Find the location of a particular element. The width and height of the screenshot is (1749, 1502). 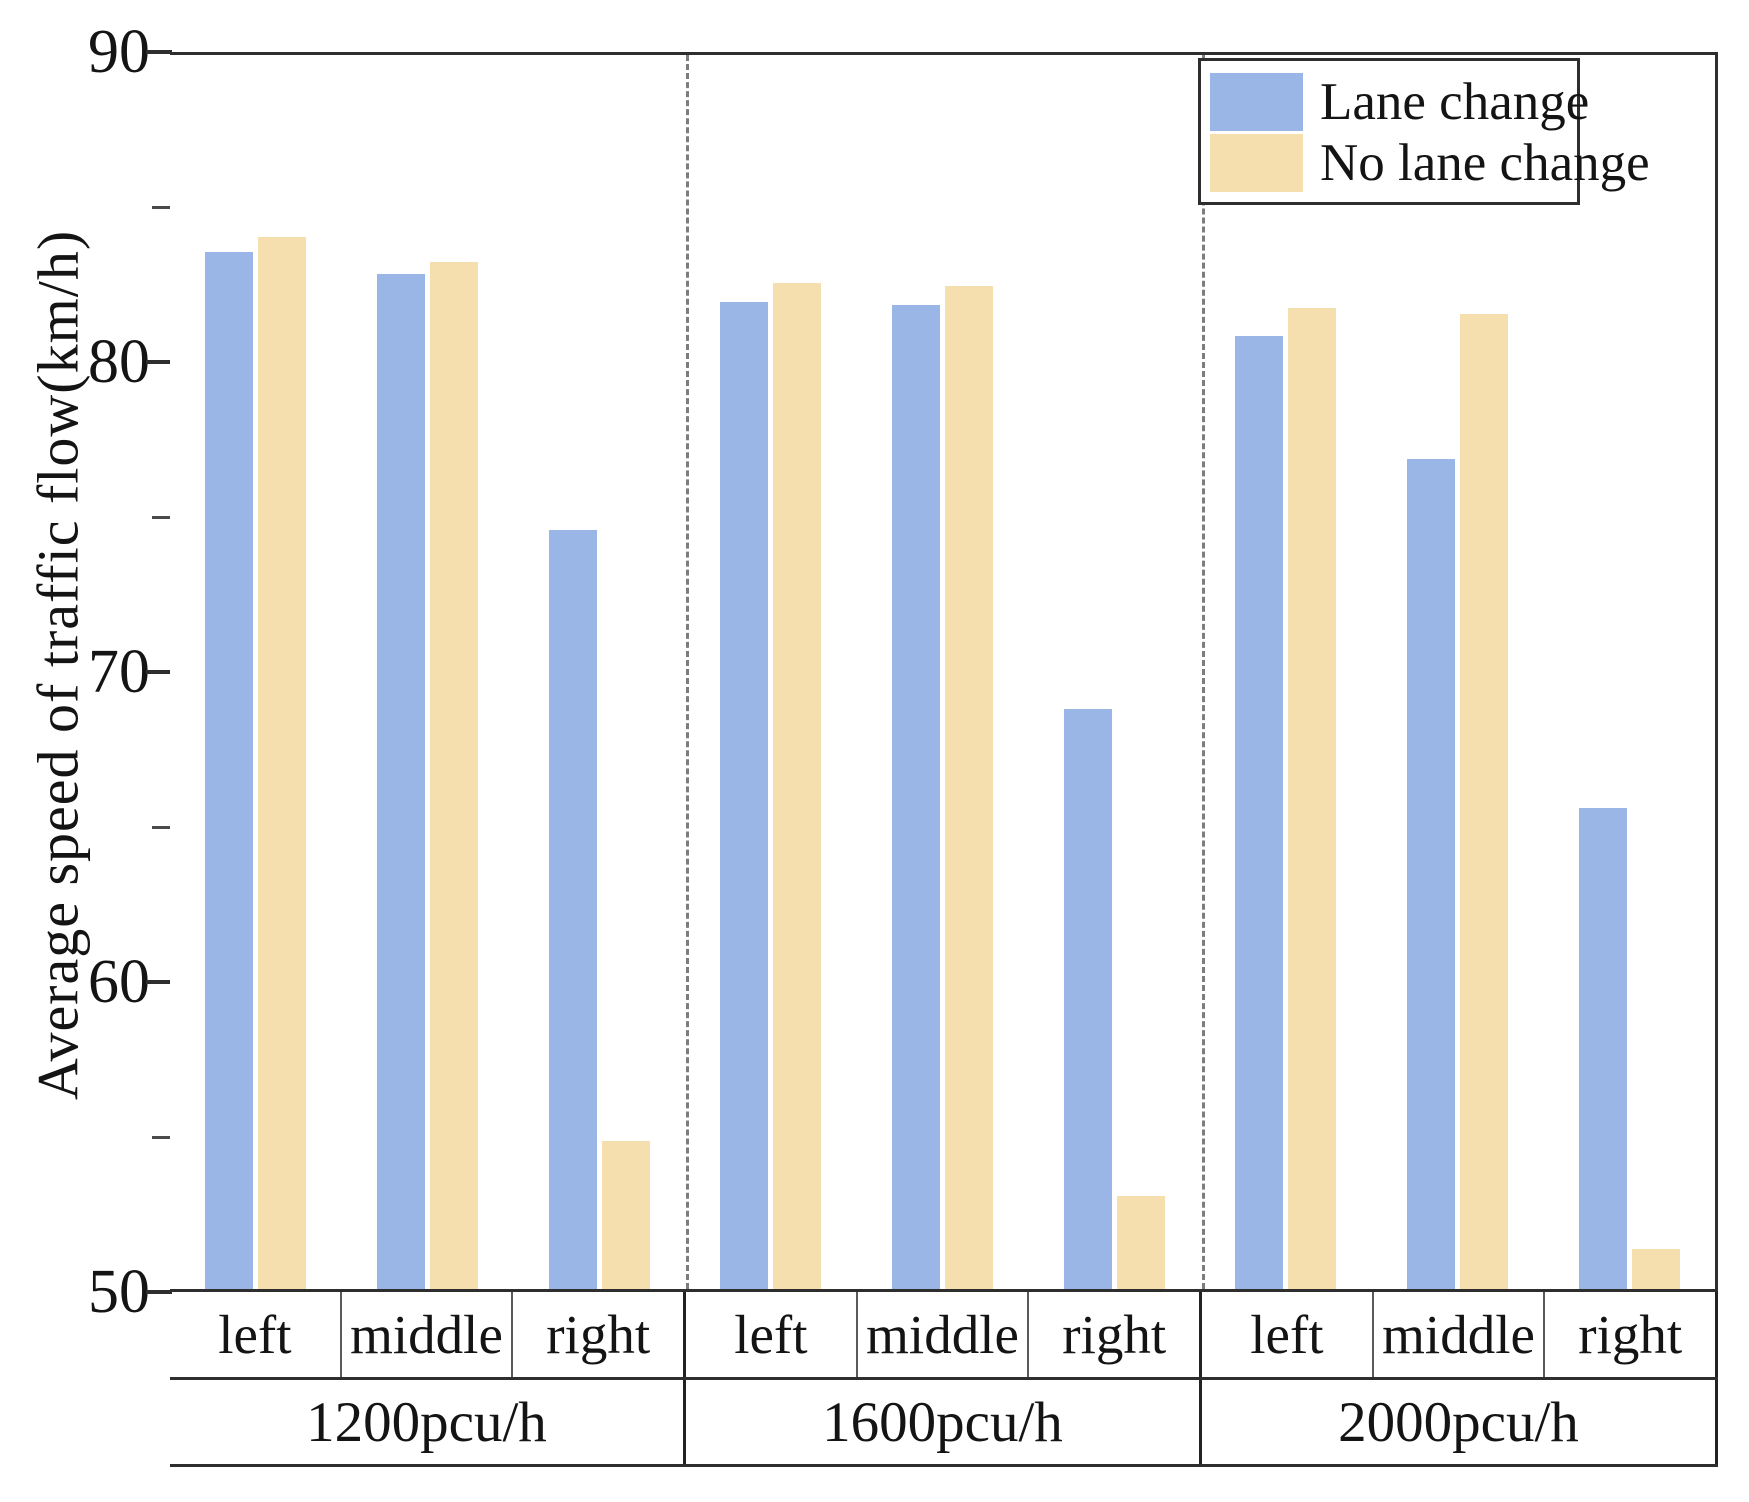

y-tick-label: 80 is located at coordinates (119, 362).